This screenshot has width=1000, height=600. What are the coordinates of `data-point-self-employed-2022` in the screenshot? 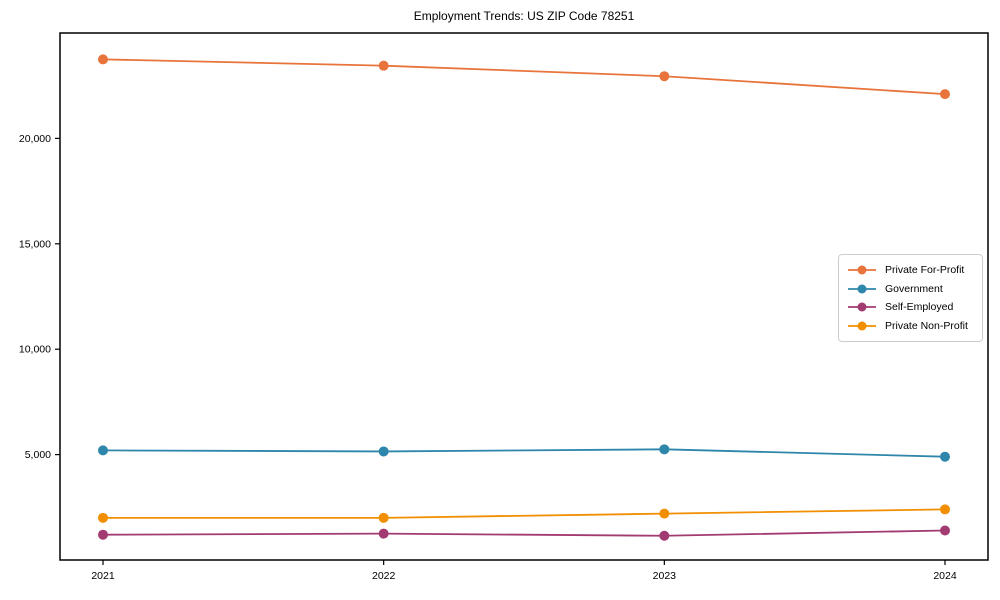 It's located at (383, 533).